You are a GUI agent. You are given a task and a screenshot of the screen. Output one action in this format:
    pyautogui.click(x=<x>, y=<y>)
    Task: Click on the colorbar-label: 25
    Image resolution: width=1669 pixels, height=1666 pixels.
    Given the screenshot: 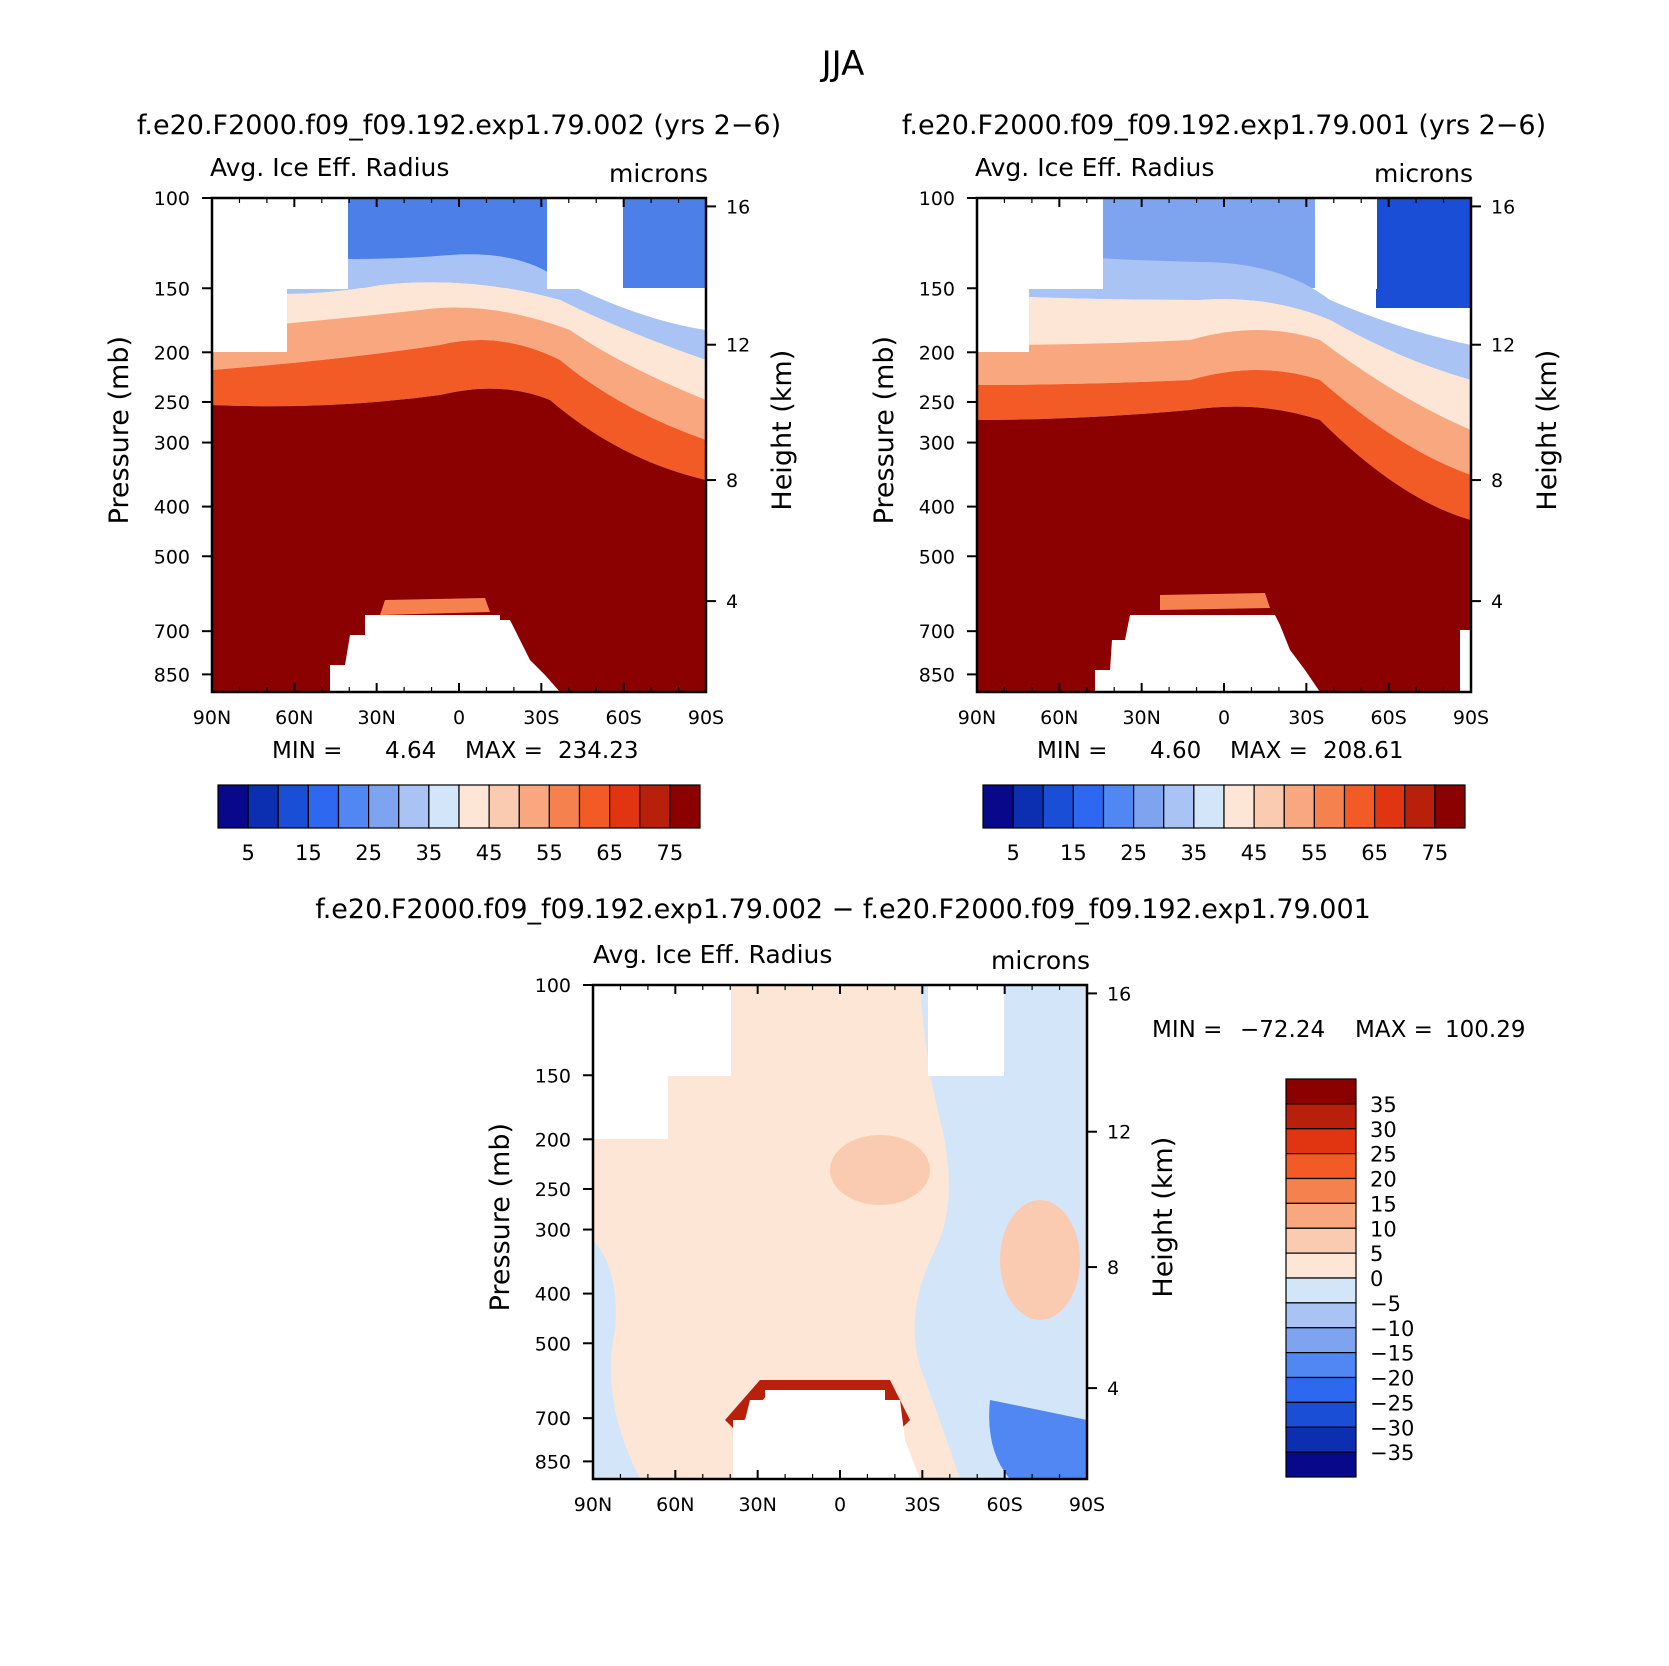 What is the action you would take?
    pyautogui.click(x=1133, y=853)
    